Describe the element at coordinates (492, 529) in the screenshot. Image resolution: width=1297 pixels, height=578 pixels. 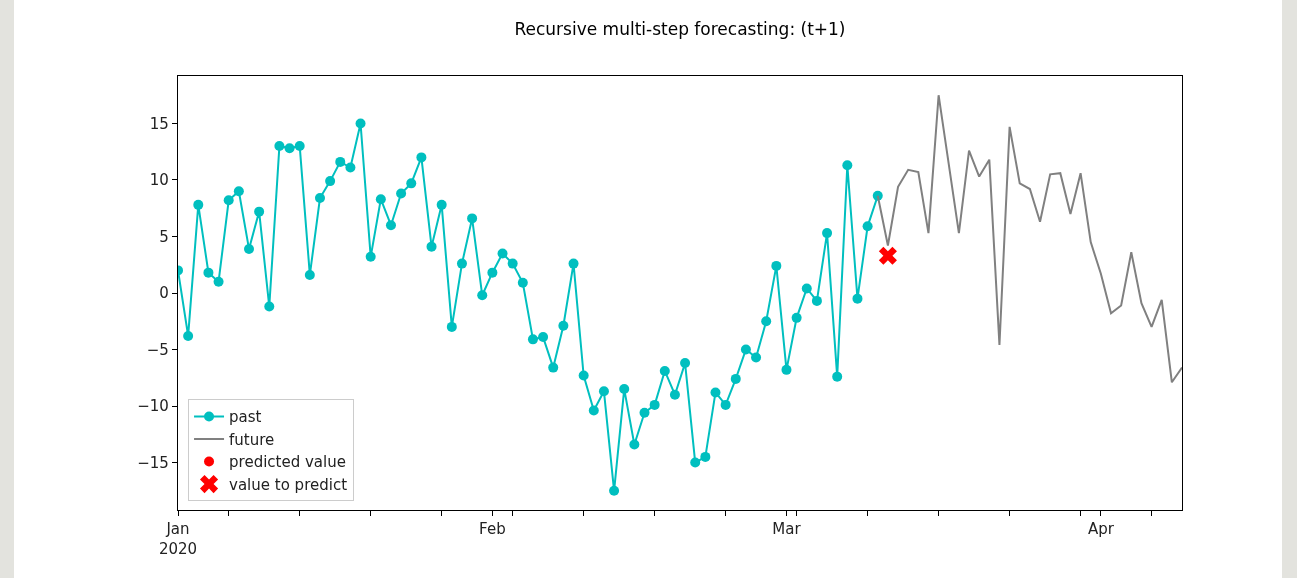
I see `x-tick-label: Feb` at that location.